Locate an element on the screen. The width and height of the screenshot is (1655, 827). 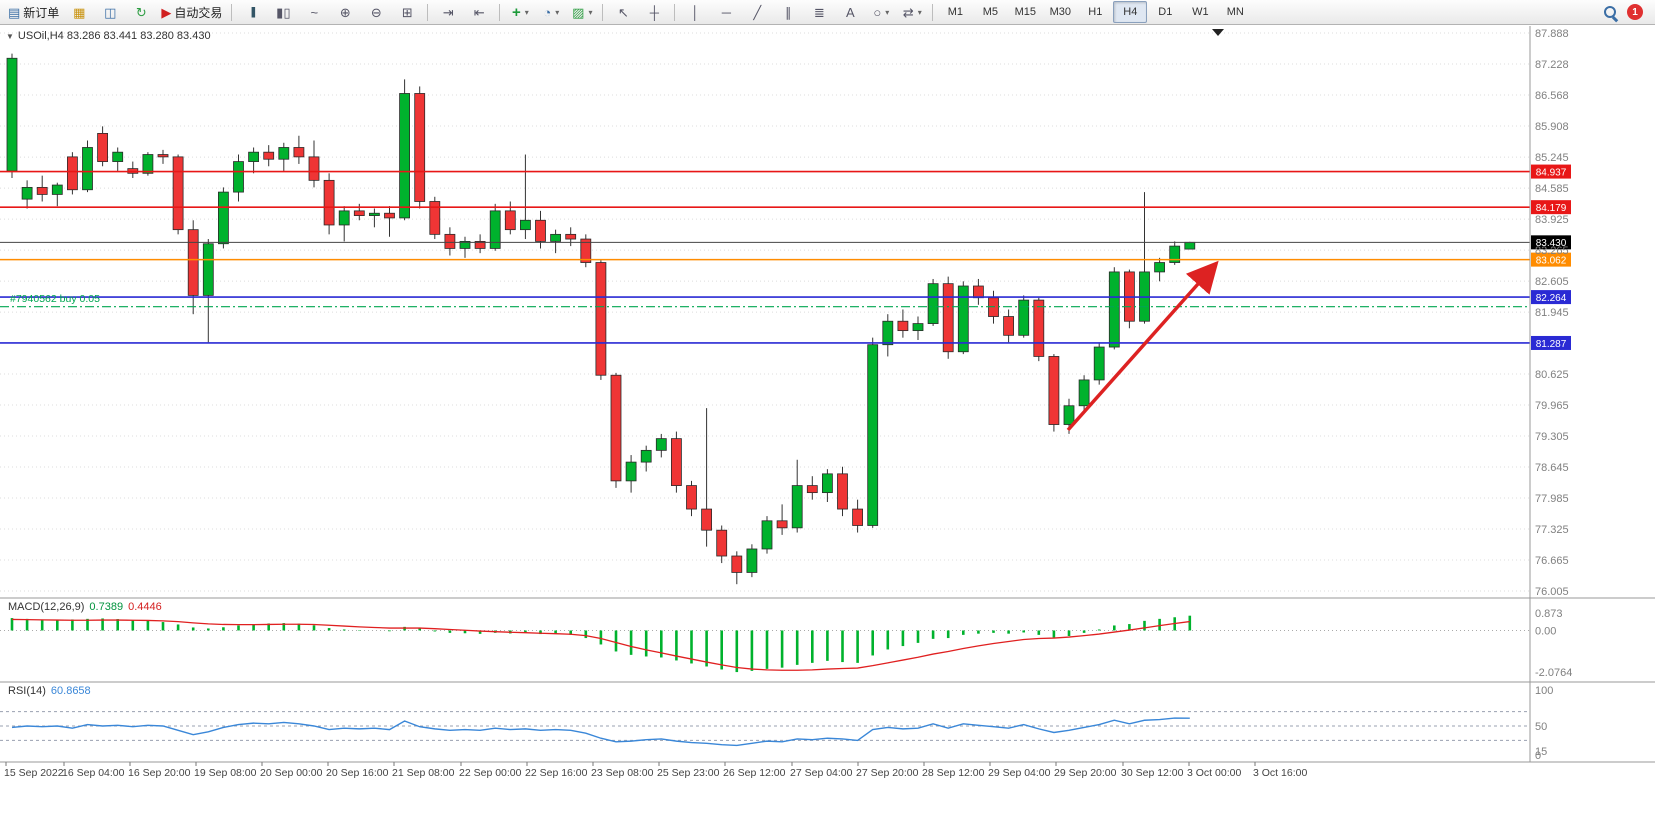
svg-text: 30 Sep 12:00 is located at coordinates (1152, 773).